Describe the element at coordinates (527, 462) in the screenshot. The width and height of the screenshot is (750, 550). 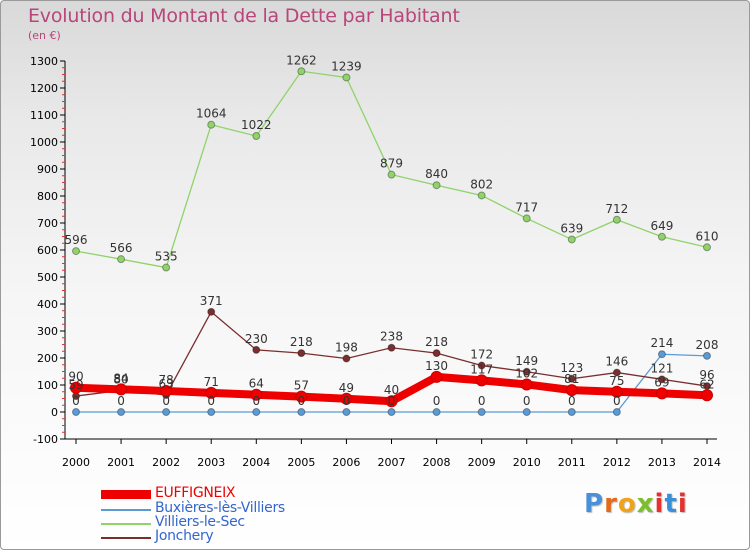
I see `x-tick-label: 2010` at that location.